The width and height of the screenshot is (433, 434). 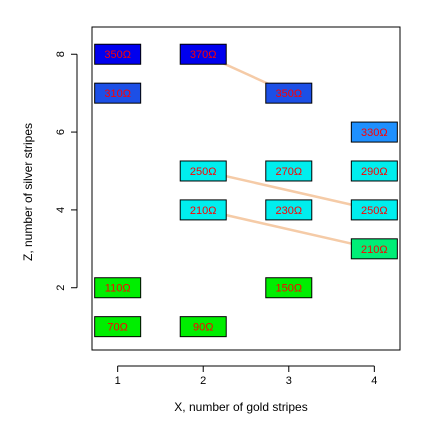 I want to click on data-cell: 290Ω, so click(x=374, y=171).